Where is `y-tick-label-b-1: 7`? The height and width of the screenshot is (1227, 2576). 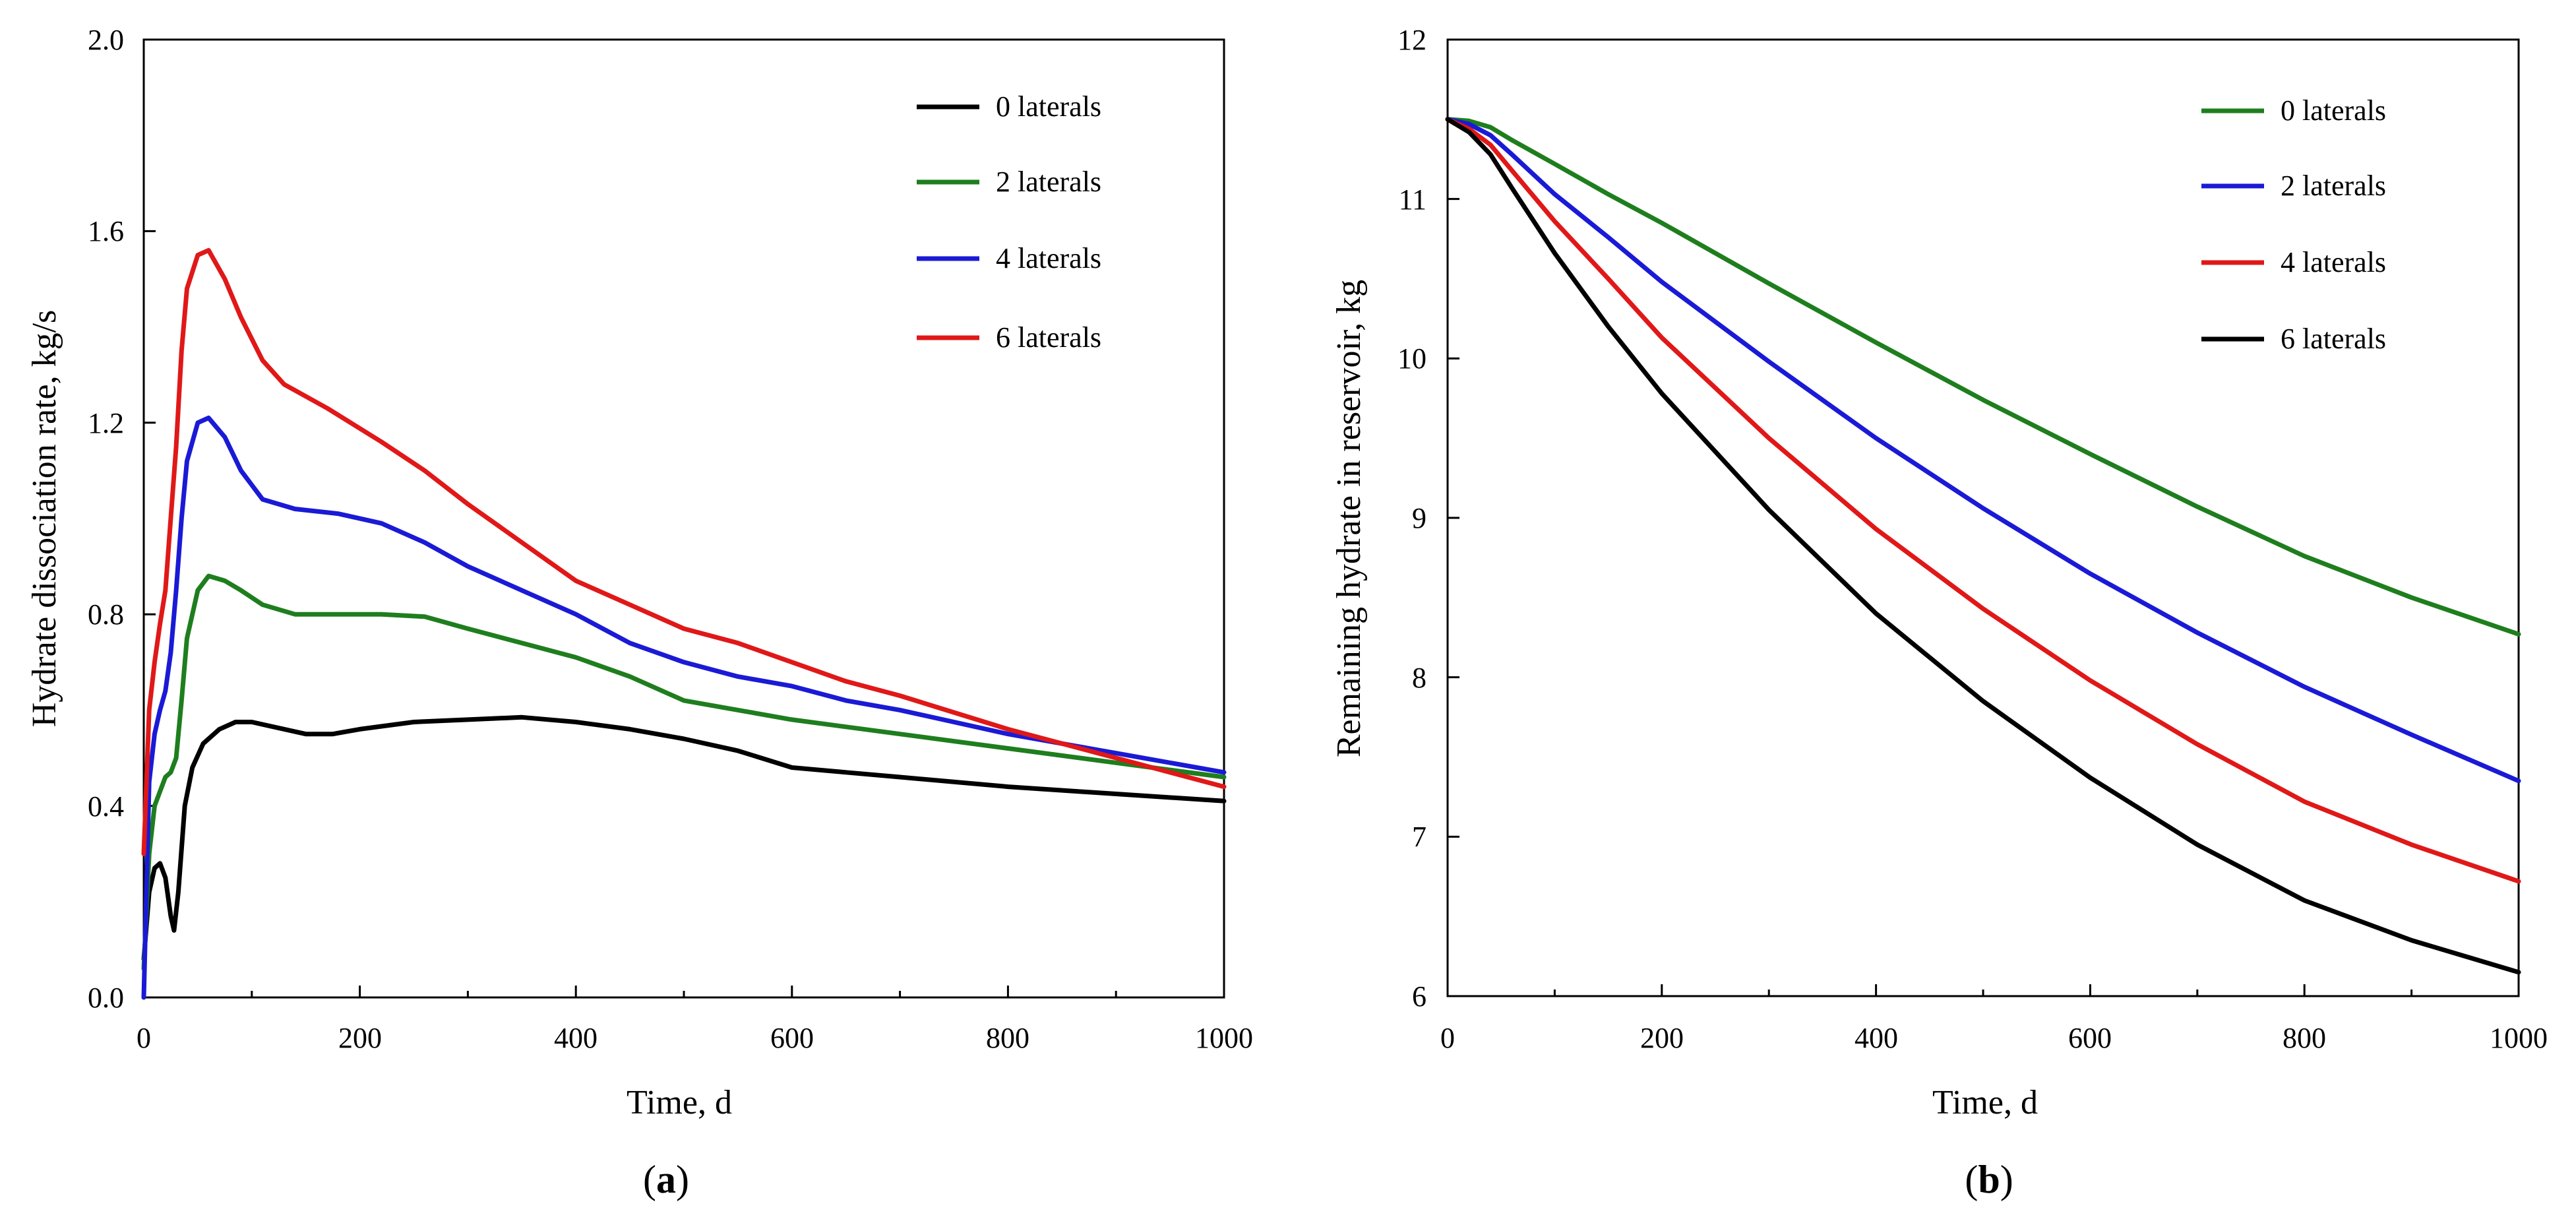 y-tick-label-b-1: 7 is located at coordinates (1419, 837).